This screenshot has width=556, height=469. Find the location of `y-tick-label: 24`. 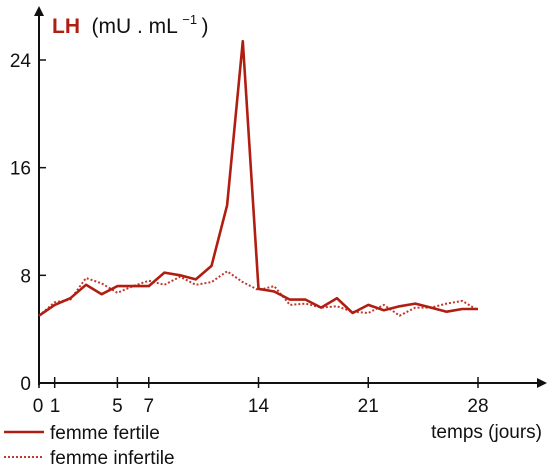

y-tick-label: 24 is located at coordinates (21, 61).